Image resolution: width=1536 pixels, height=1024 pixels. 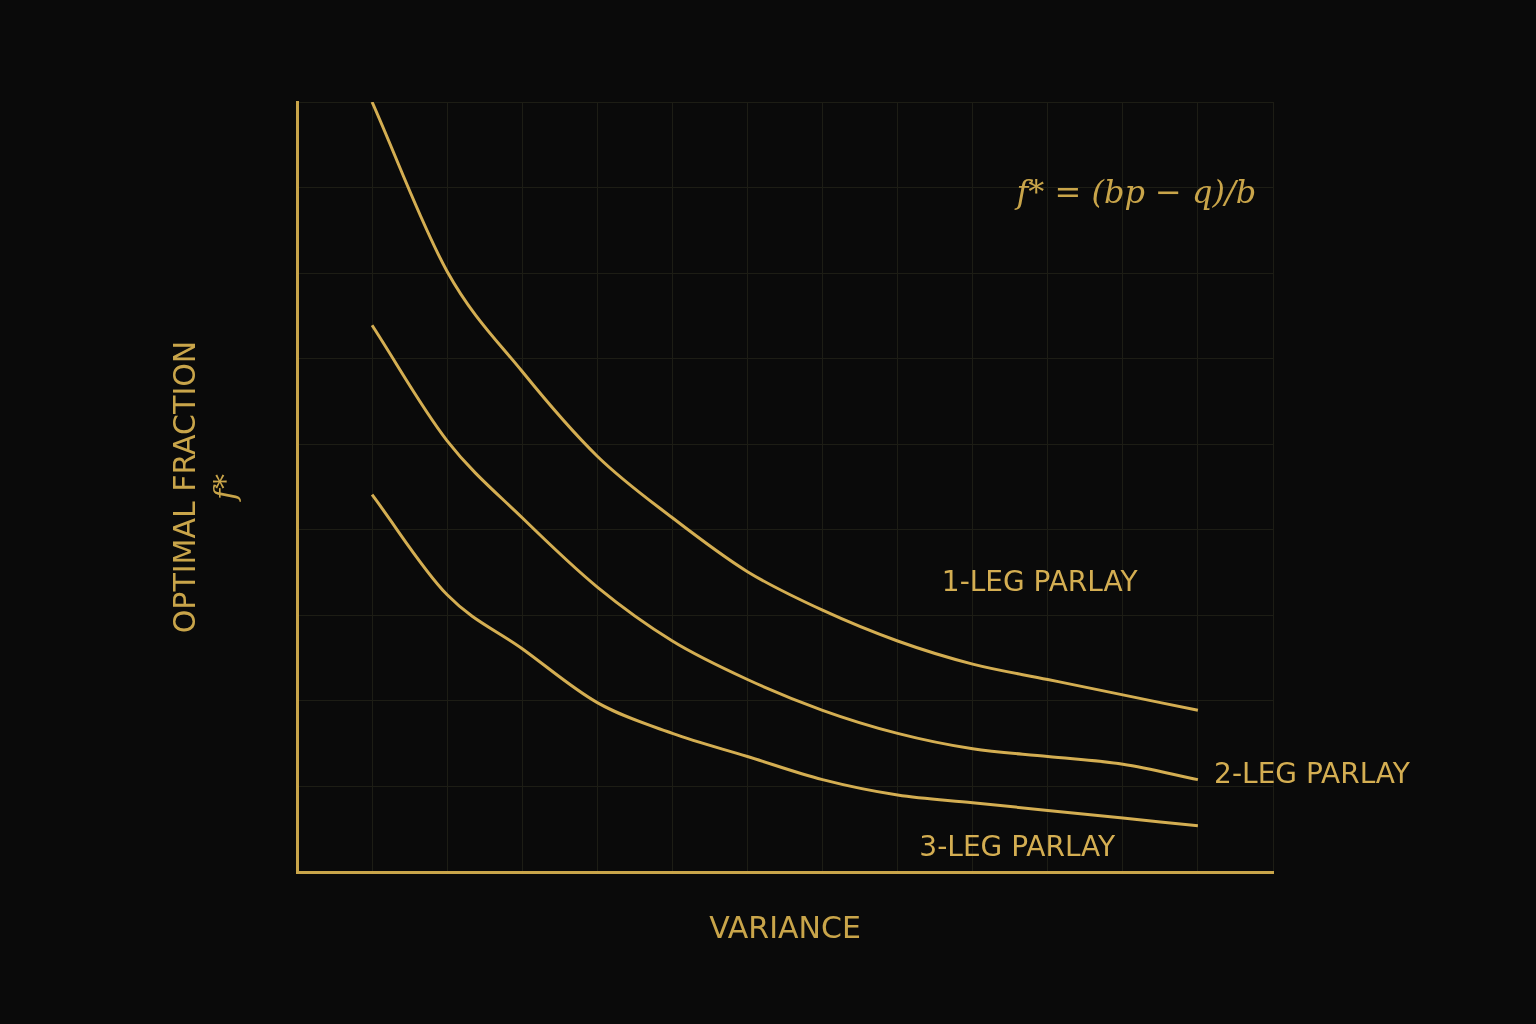 I want to click on x-axis-title: VARIANCE, so click(x=785, y=927).